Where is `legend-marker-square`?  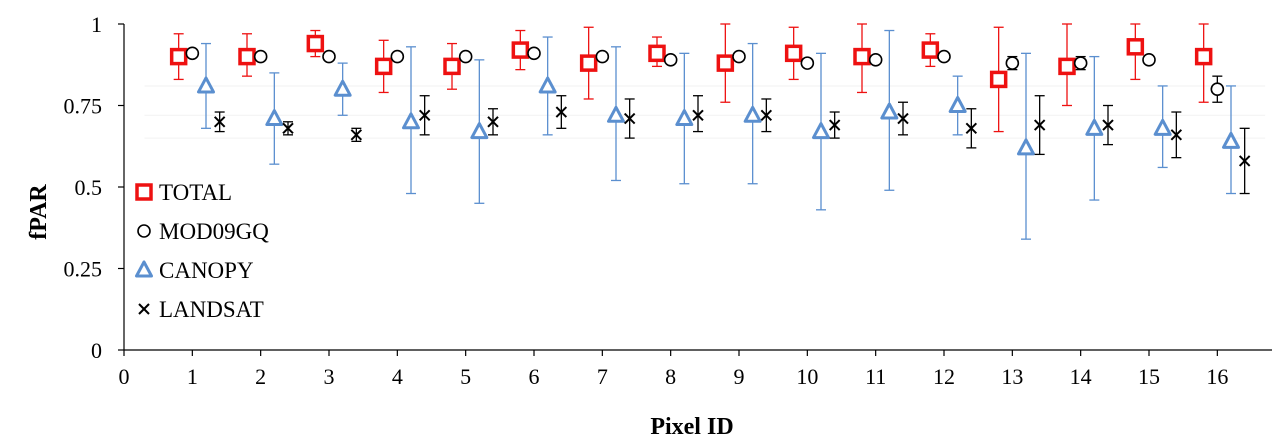
legend-marker-square is located at coordinates (144, 192).